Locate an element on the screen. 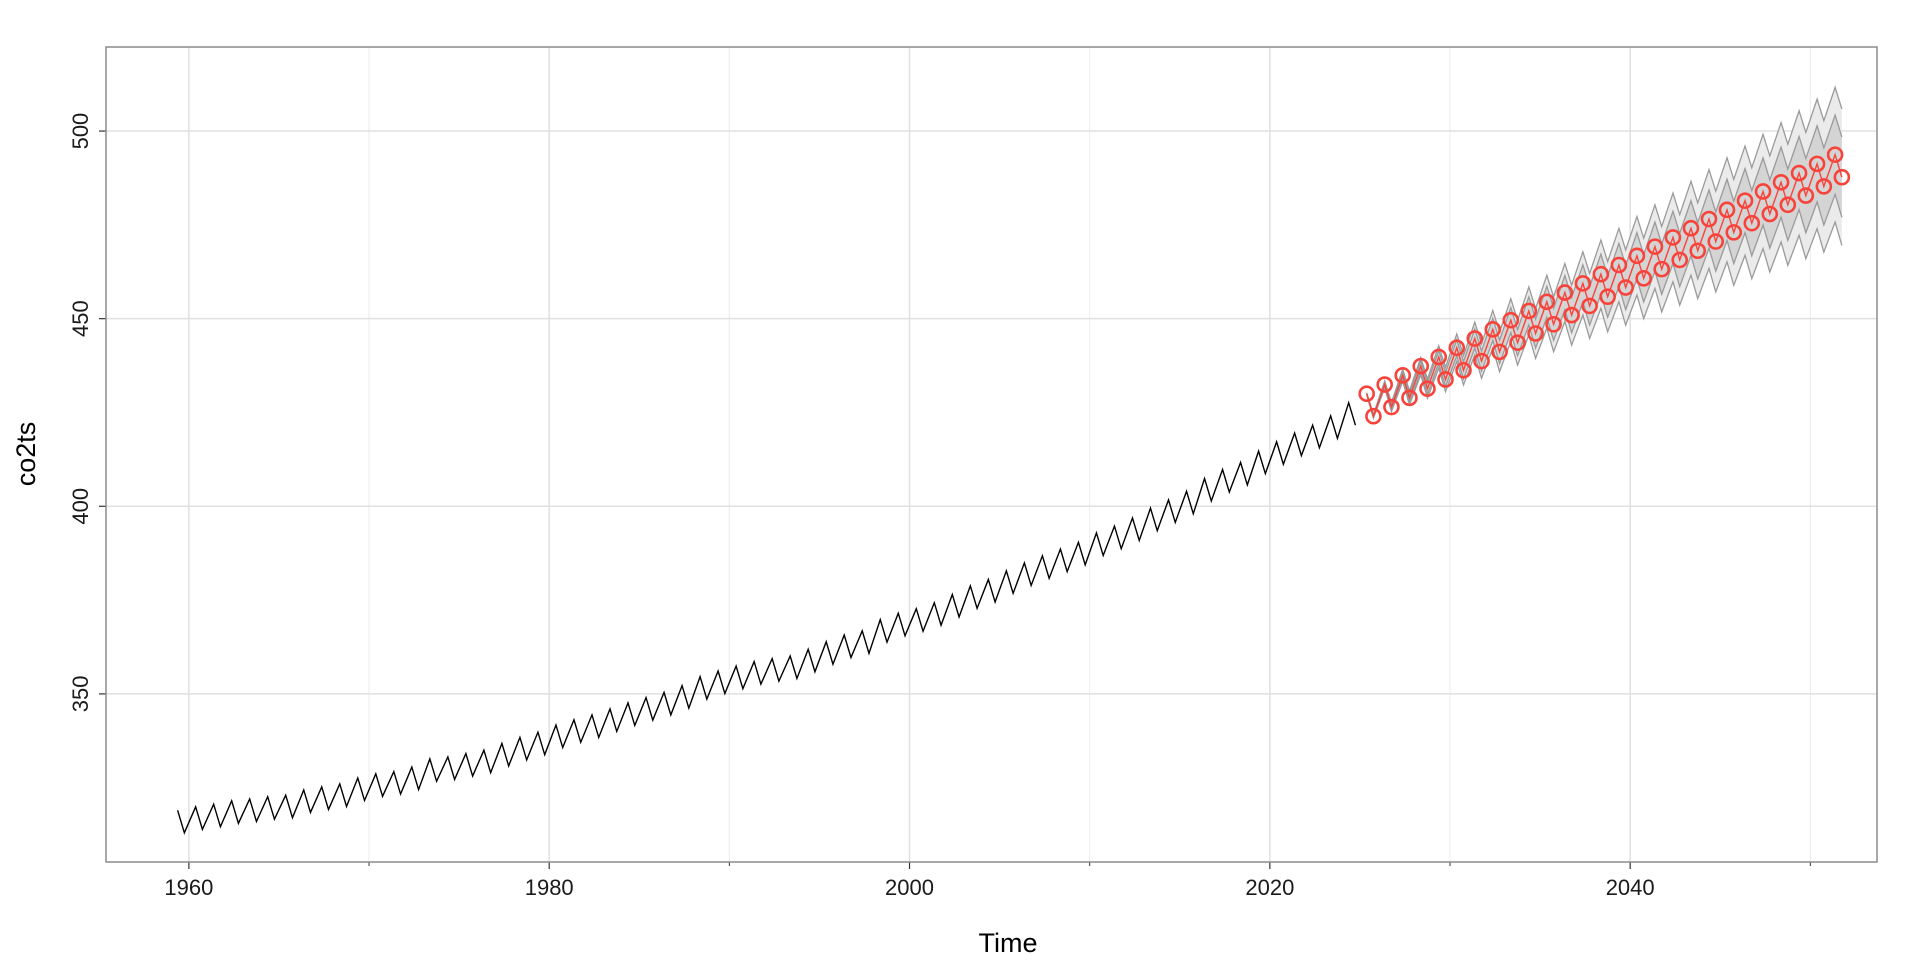 This screenshot has width=1920, height=960. x-tick-label: 1960 is located at coordinates (188, 887).